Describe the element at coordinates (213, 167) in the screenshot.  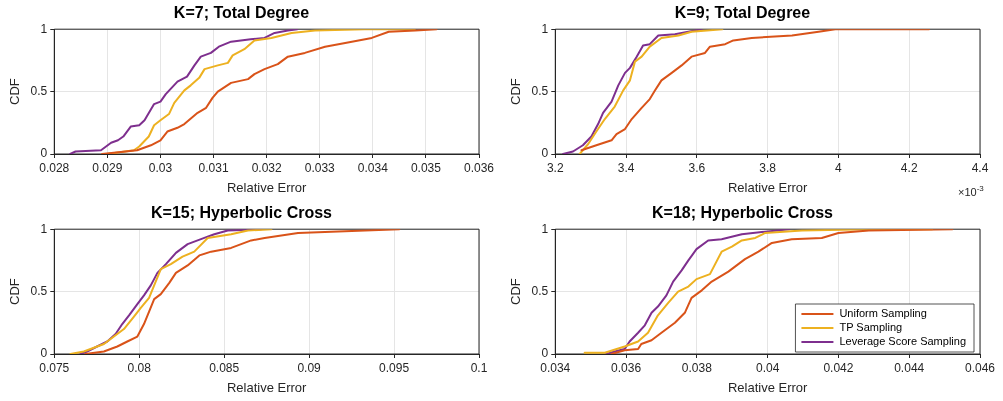
I see `x-tick-label: 0.031` at that location.